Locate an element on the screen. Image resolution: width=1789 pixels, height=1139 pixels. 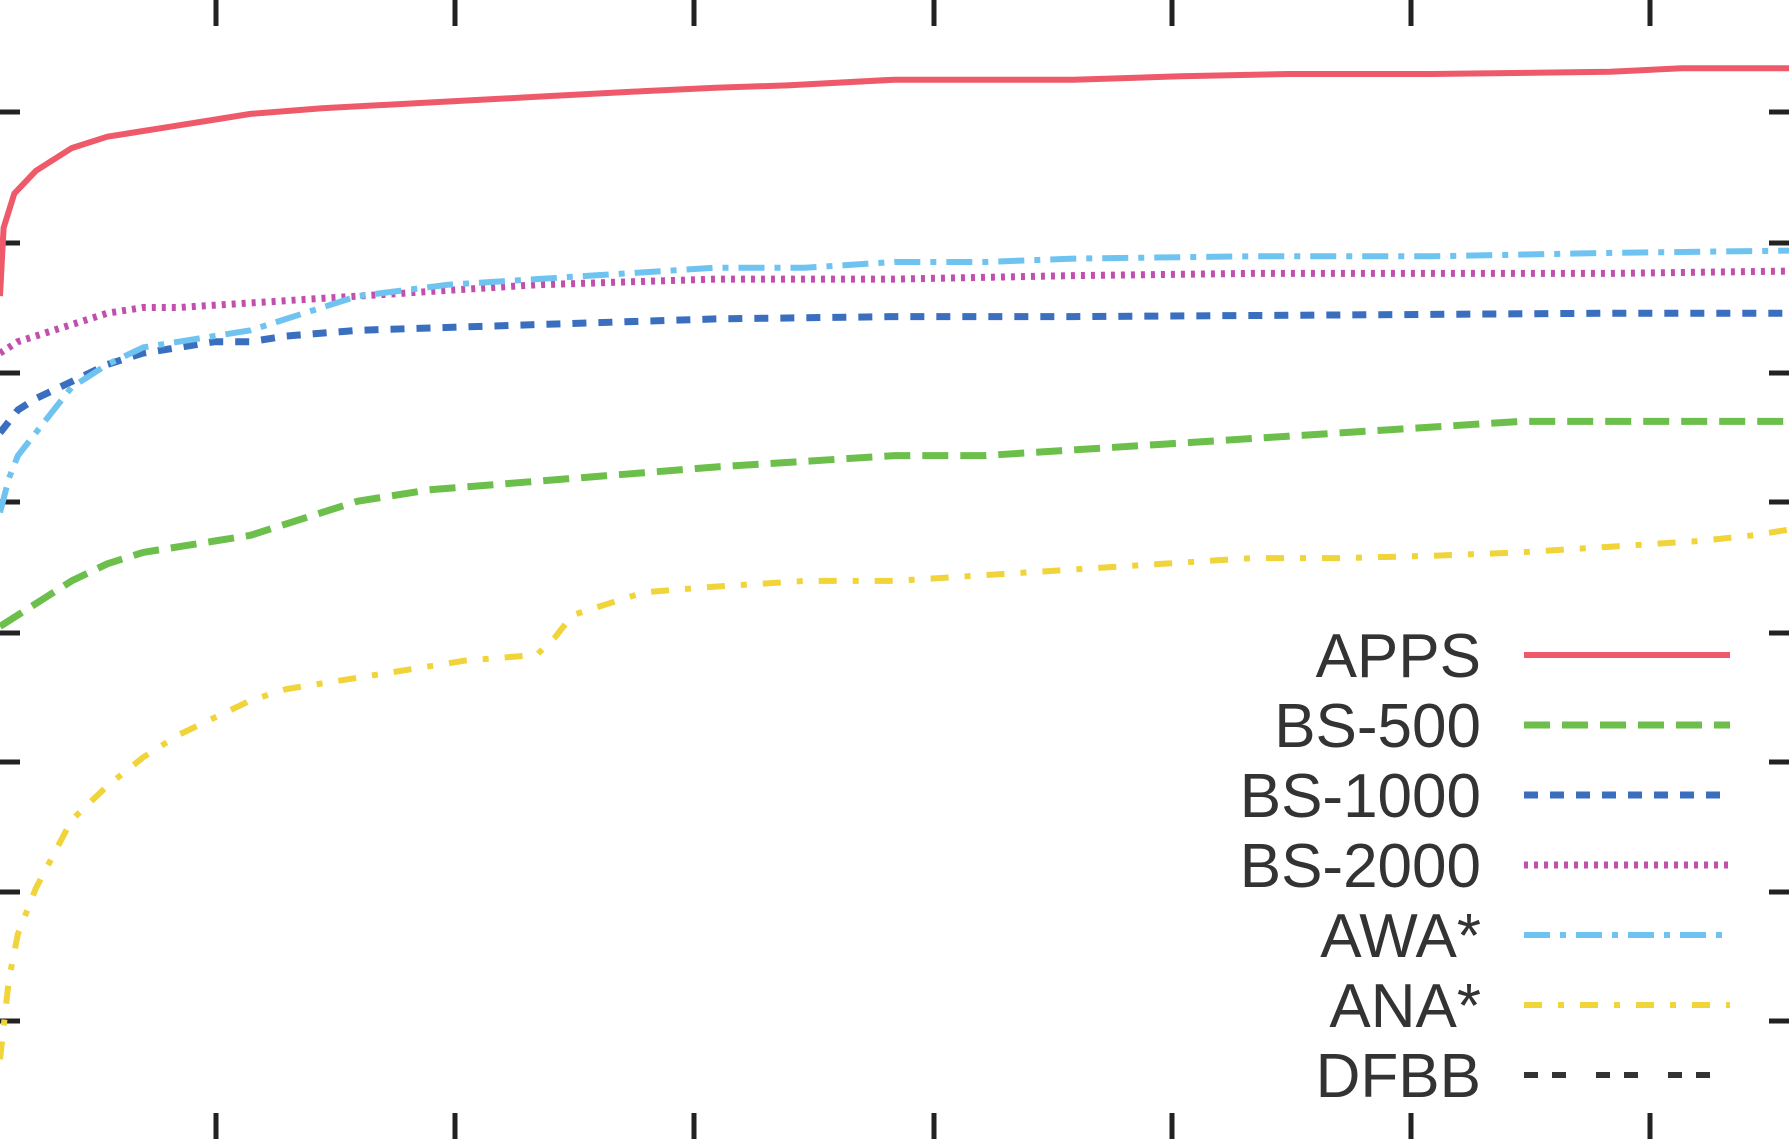
legend-label-awa: AWA* is located at coordinates (1400, 936).